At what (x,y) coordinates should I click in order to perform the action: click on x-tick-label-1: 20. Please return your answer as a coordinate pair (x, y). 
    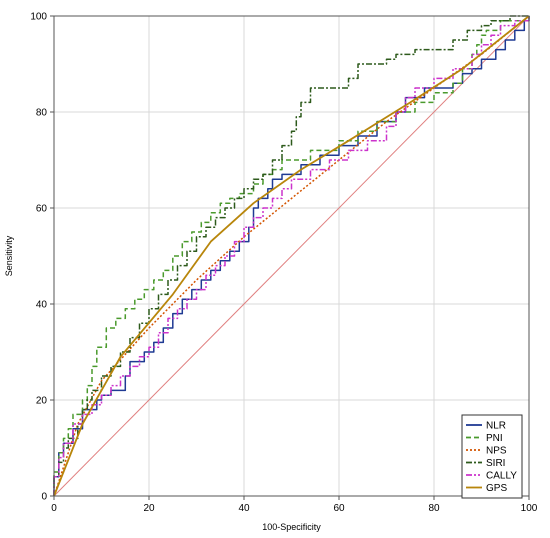
    Looking at the image, I should click on (149, 508).